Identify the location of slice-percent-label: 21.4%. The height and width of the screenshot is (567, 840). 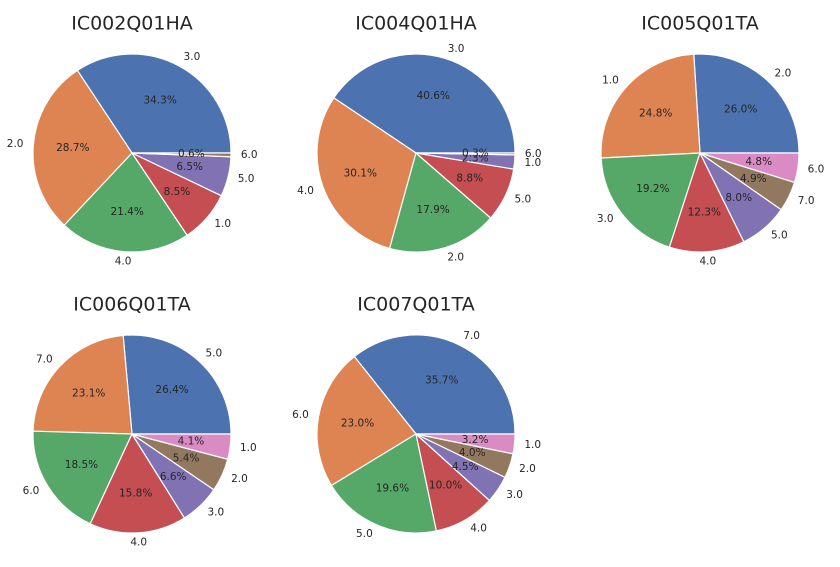
(126, 212).